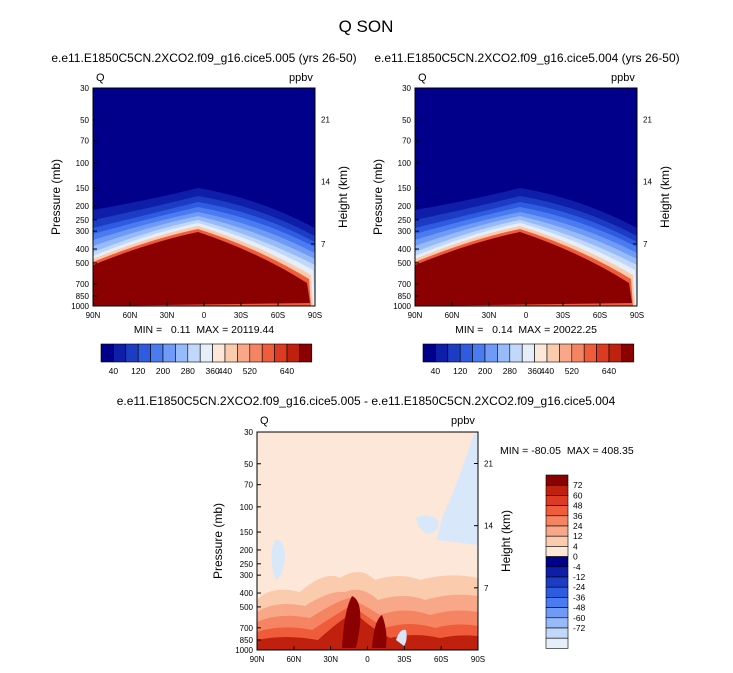 The height and width of the screenshot is (673, 733). Describe the element at coordinates (320, 182) in the screenshot. I see `y-right-ticks: 21 14 7` at that location.